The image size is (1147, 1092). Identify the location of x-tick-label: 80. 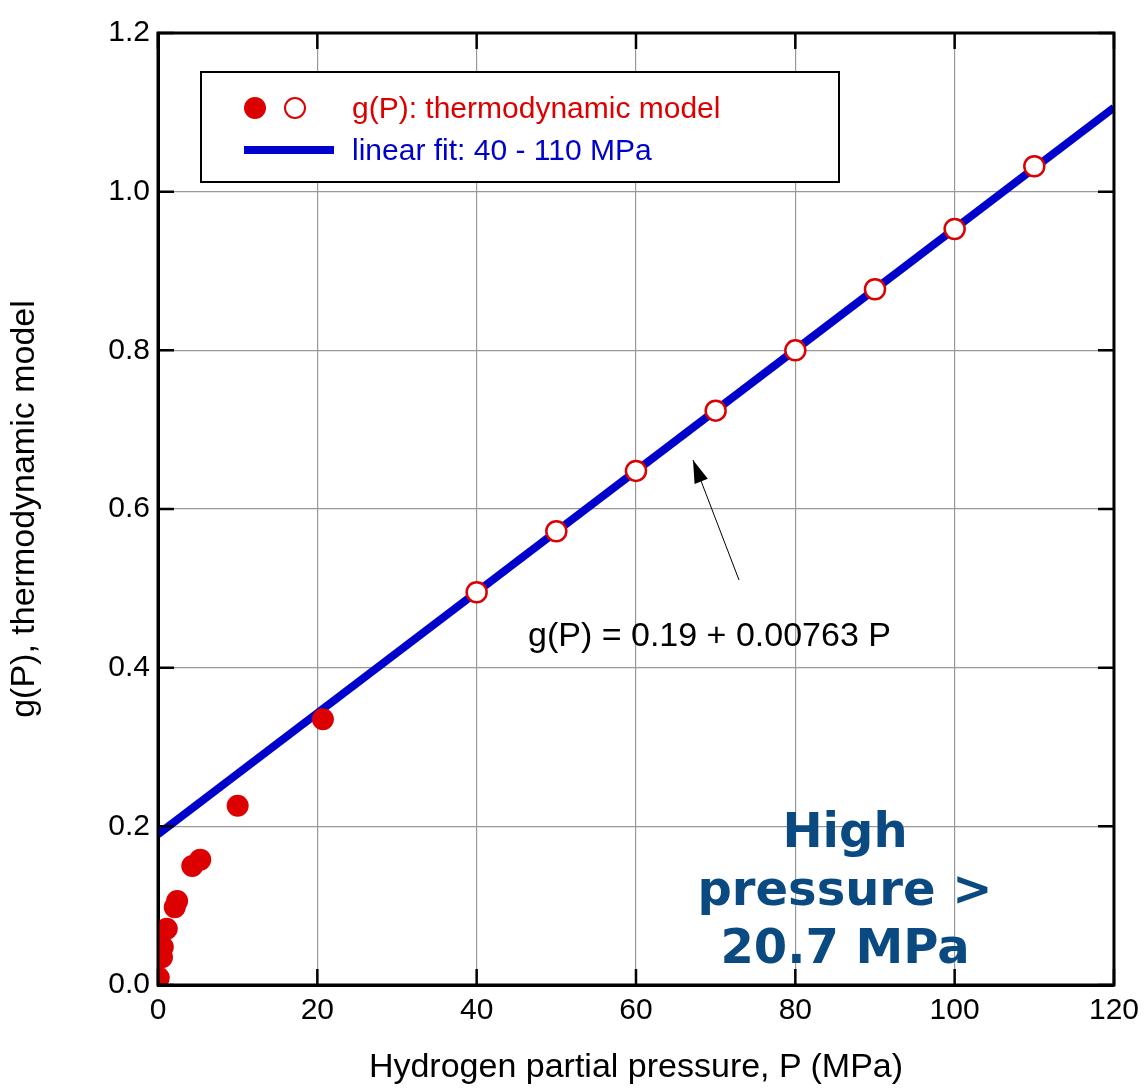
(795, 1009).